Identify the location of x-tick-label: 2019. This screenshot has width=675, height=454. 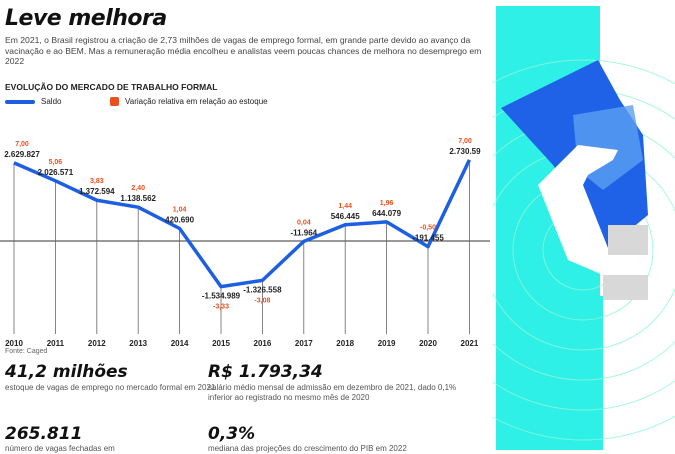
(387, 343).